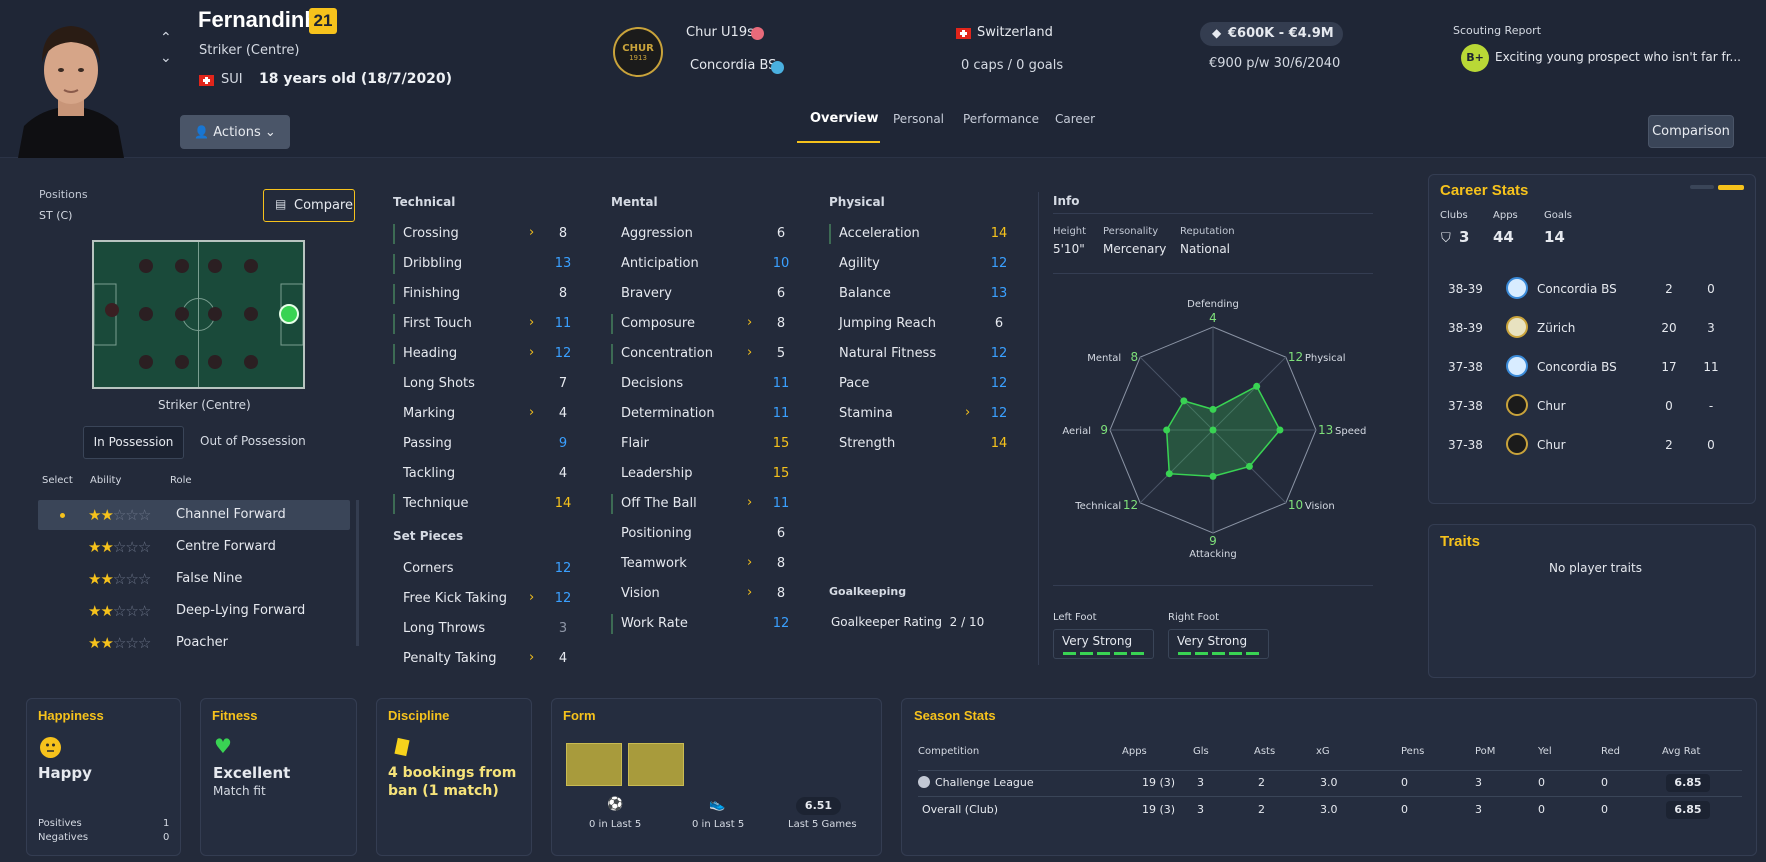 The width and height of the screenshot is (1766, 862). I want to click on role-row: ★★☆☆☆ False Nine, so click(194, 579).